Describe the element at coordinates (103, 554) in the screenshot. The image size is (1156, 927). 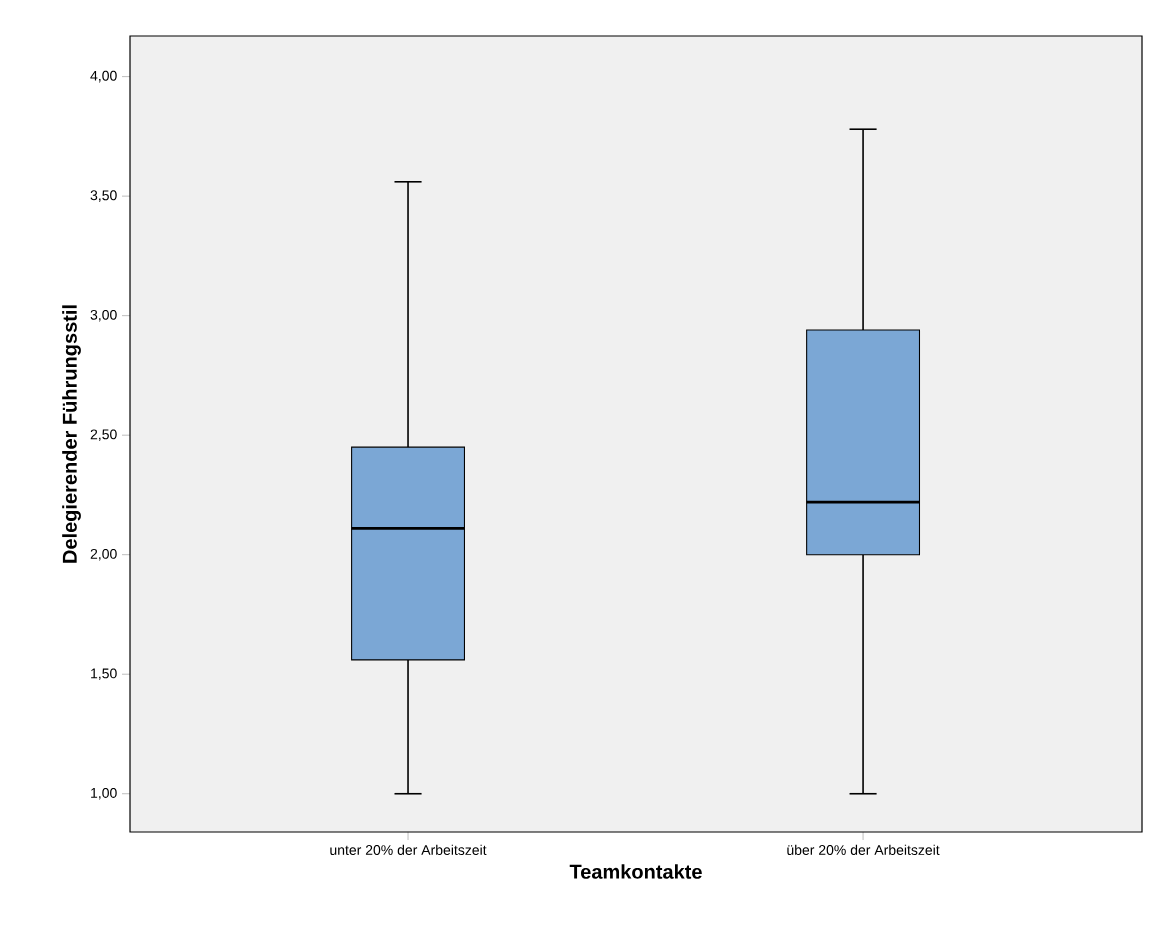
I see `y-tick-label: 2,00` at that location.